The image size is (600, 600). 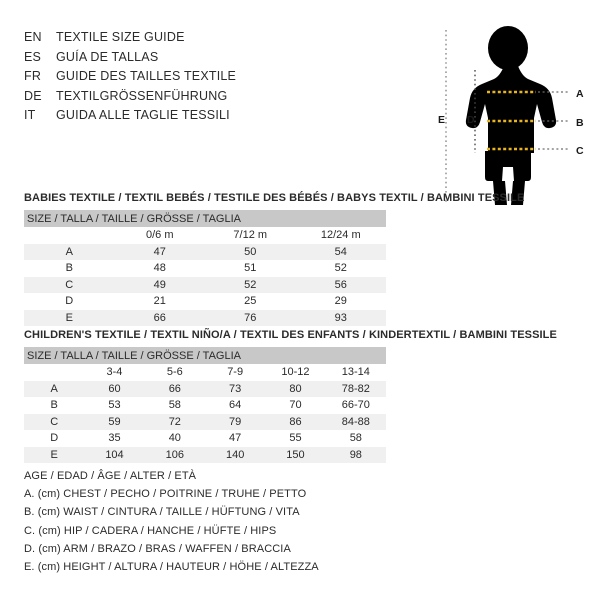 I want to click on table-row: A 47 50 54, so click(x=205, y=251).